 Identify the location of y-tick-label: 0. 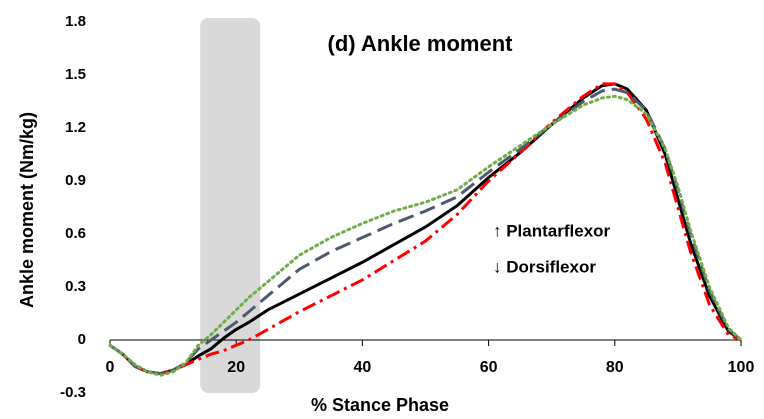
(82, 339).